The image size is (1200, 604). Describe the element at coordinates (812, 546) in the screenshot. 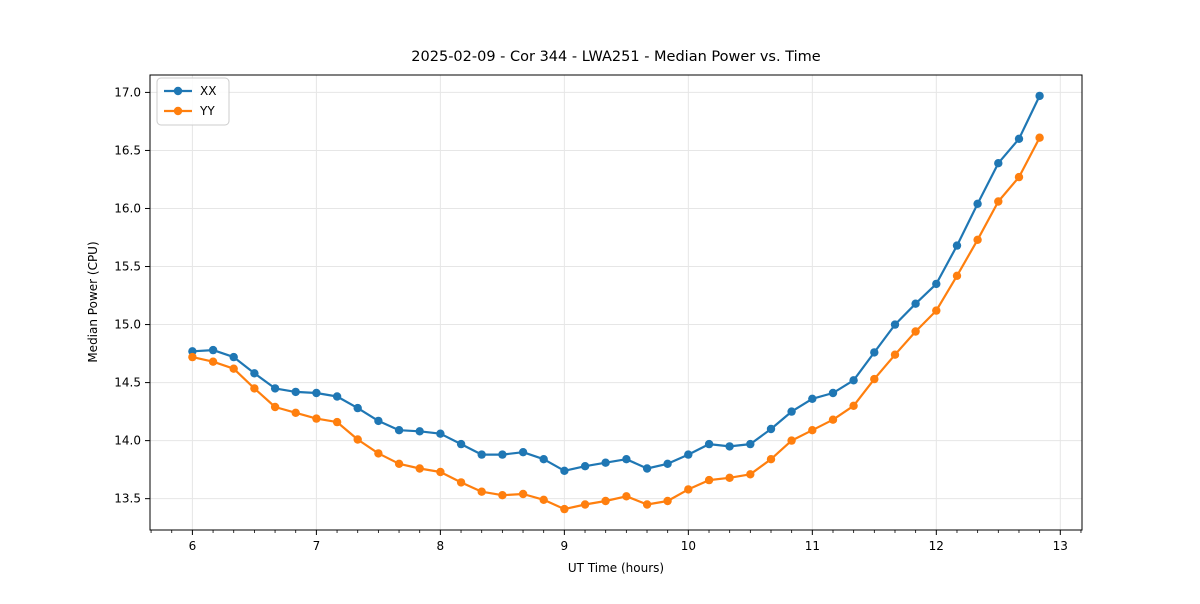

I see `x-tick-label: 11` at that location.